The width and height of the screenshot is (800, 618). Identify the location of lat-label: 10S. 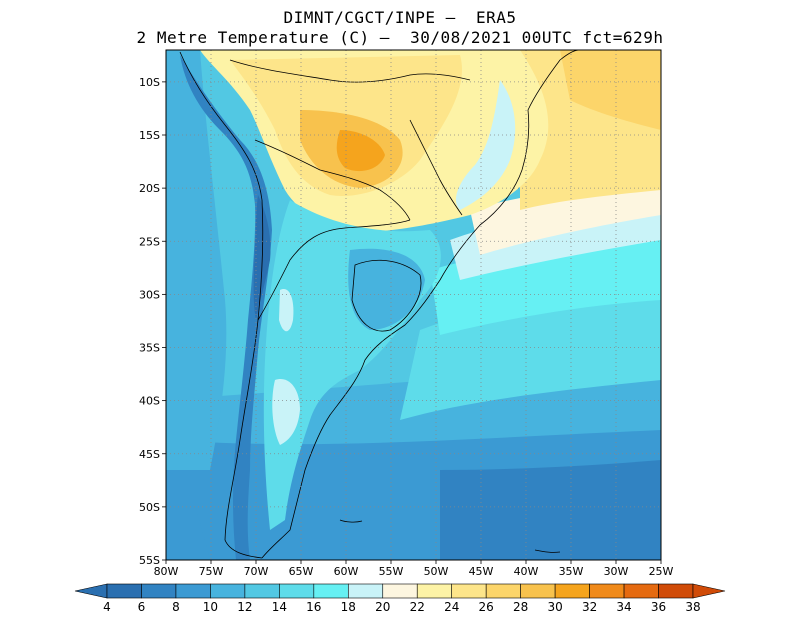
(149, 82).